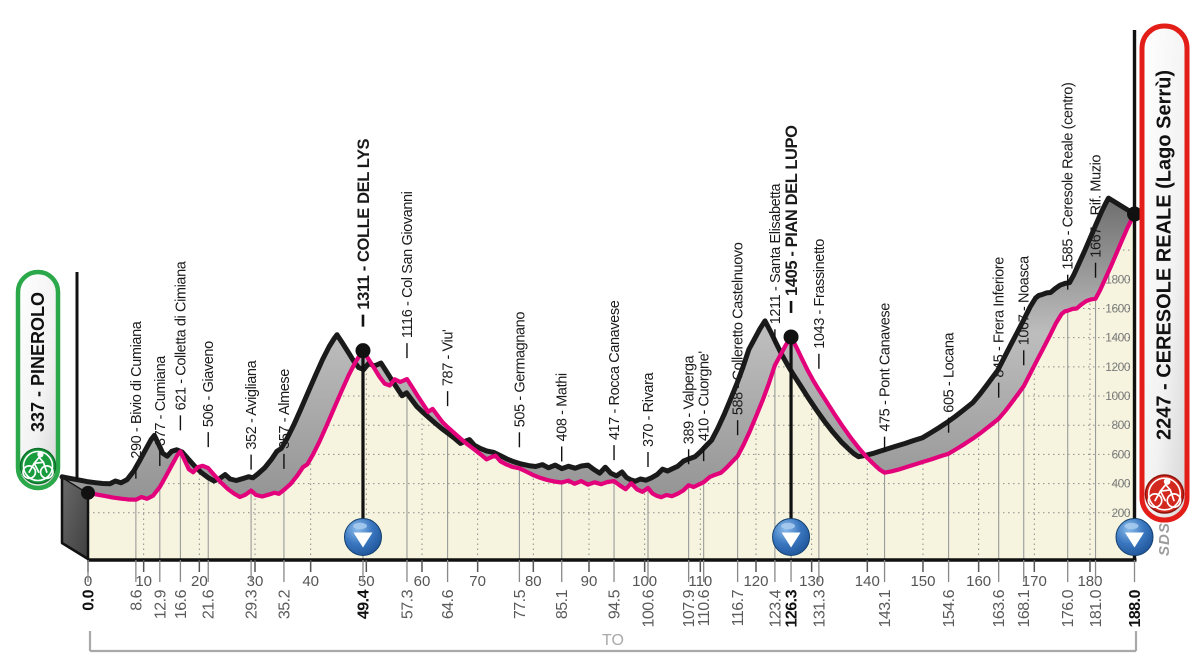  What do you see at coordinates (364, 223) in the screenshot?
I see `waypoint-label: 1311 - COLLE DEL LYS` at bounding box center [364, 223].